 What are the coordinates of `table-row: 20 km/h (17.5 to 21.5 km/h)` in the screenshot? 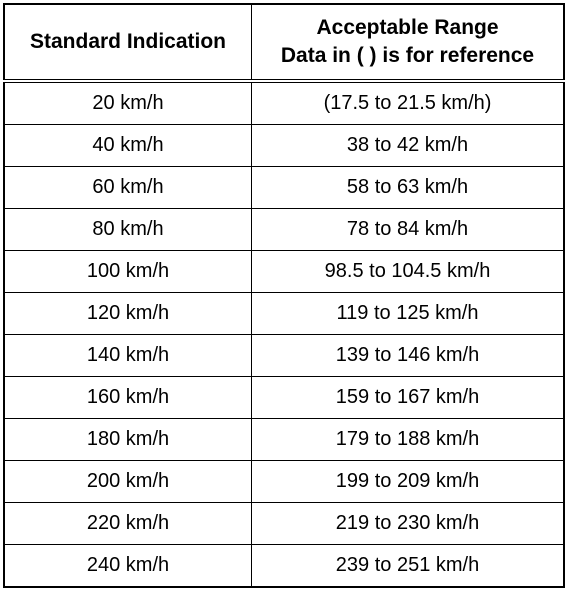 It's located at (284, 102).